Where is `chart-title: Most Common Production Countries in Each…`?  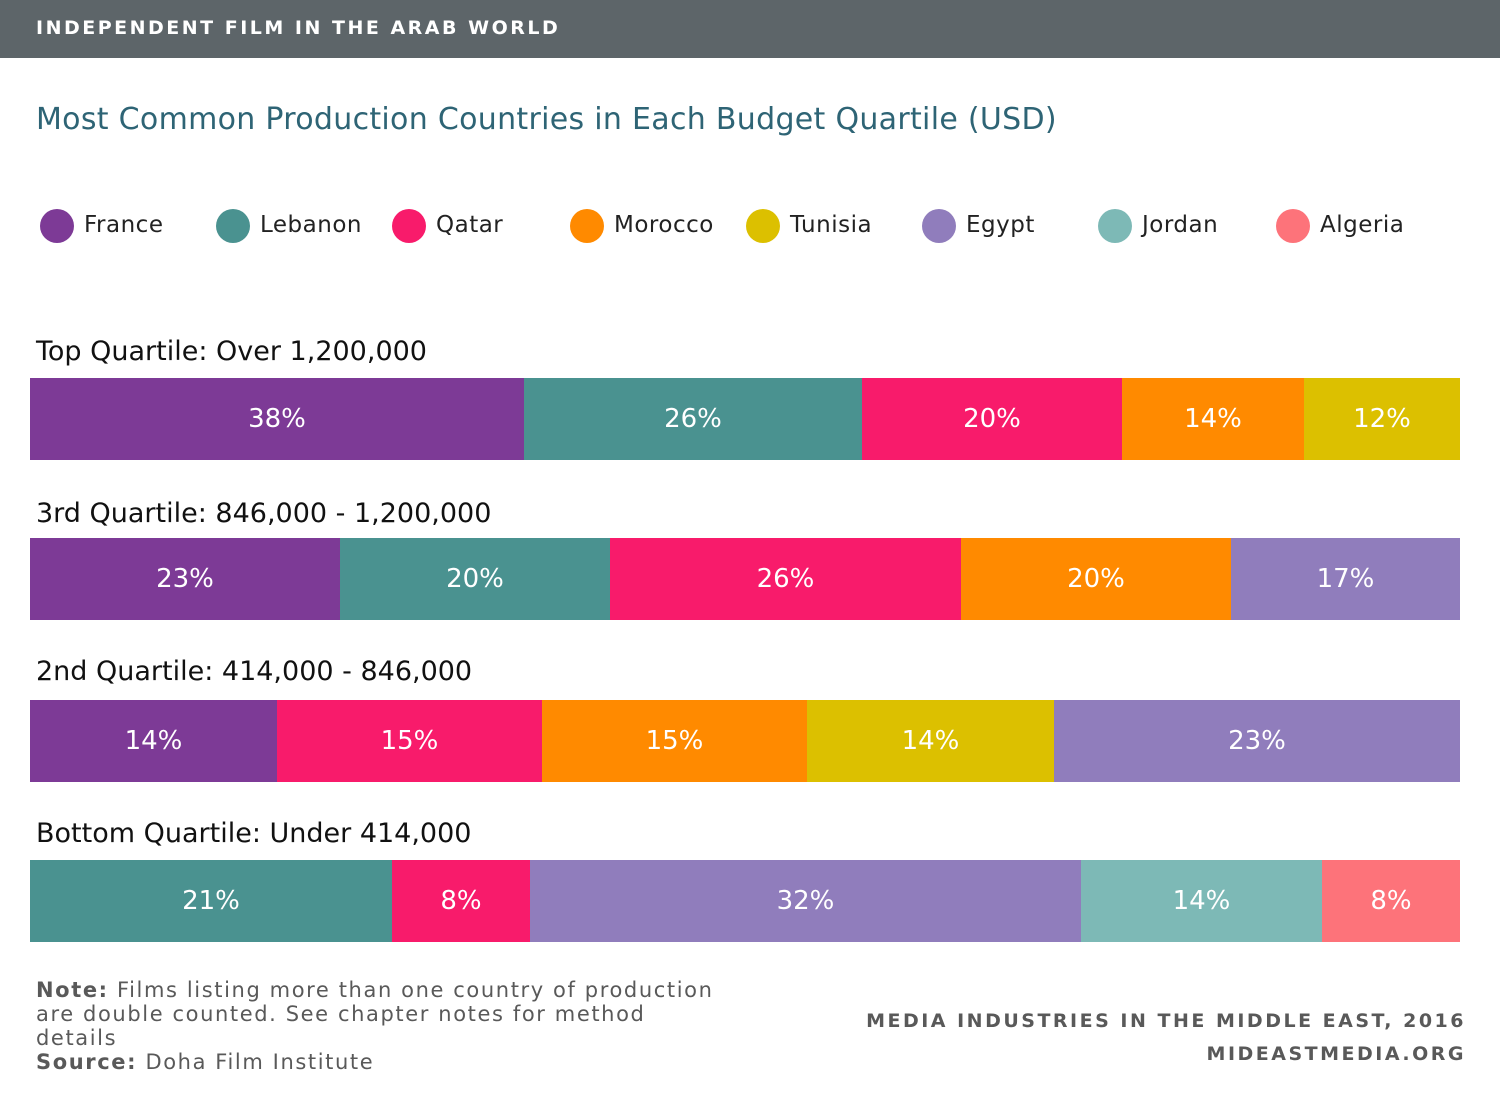 chart-title: Most Common Production Countries in Each… is located at coordinates (546, 119).